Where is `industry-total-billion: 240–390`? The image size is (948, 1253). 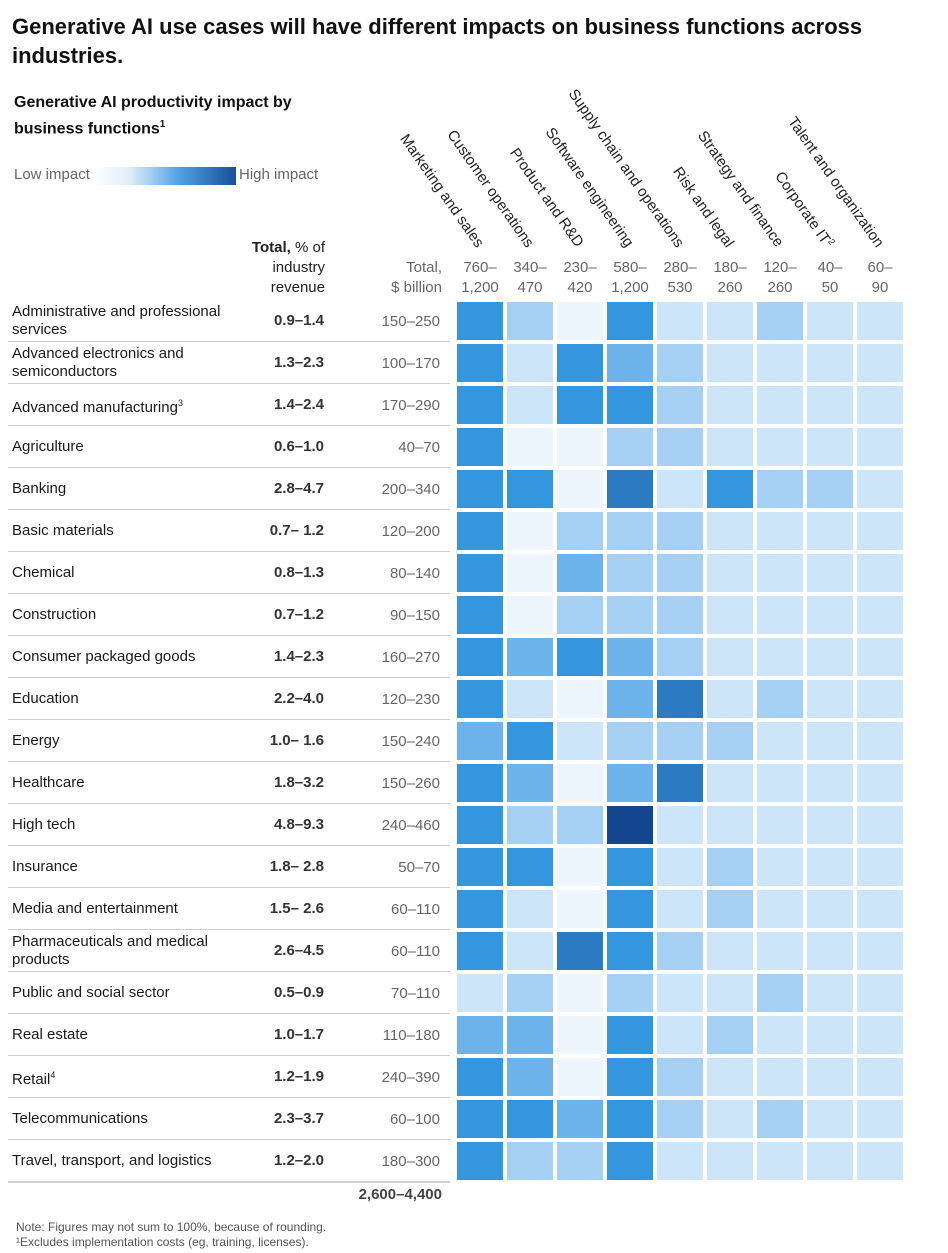
industry-total-billion: 240–390 is located at coordinates (410, 1077).